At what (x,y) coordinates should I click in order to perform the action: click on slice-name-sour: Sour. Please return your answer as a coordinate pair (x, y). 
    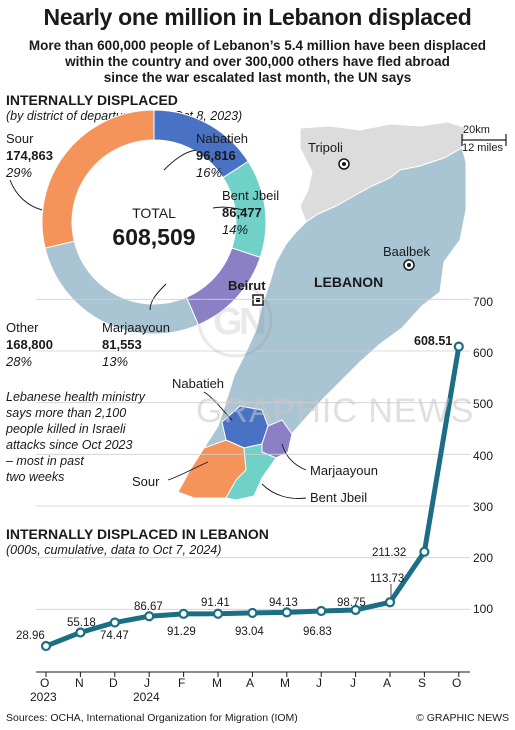
    Looking at the image, I should click on (20, 138).